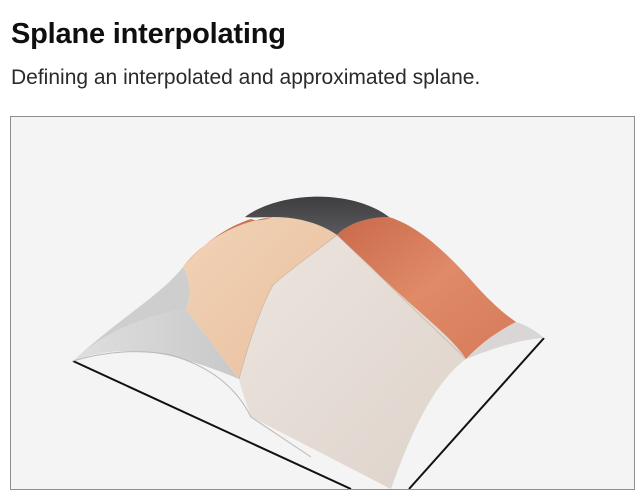  I want to click on surface-patch-grey-left, so click(156, 344).